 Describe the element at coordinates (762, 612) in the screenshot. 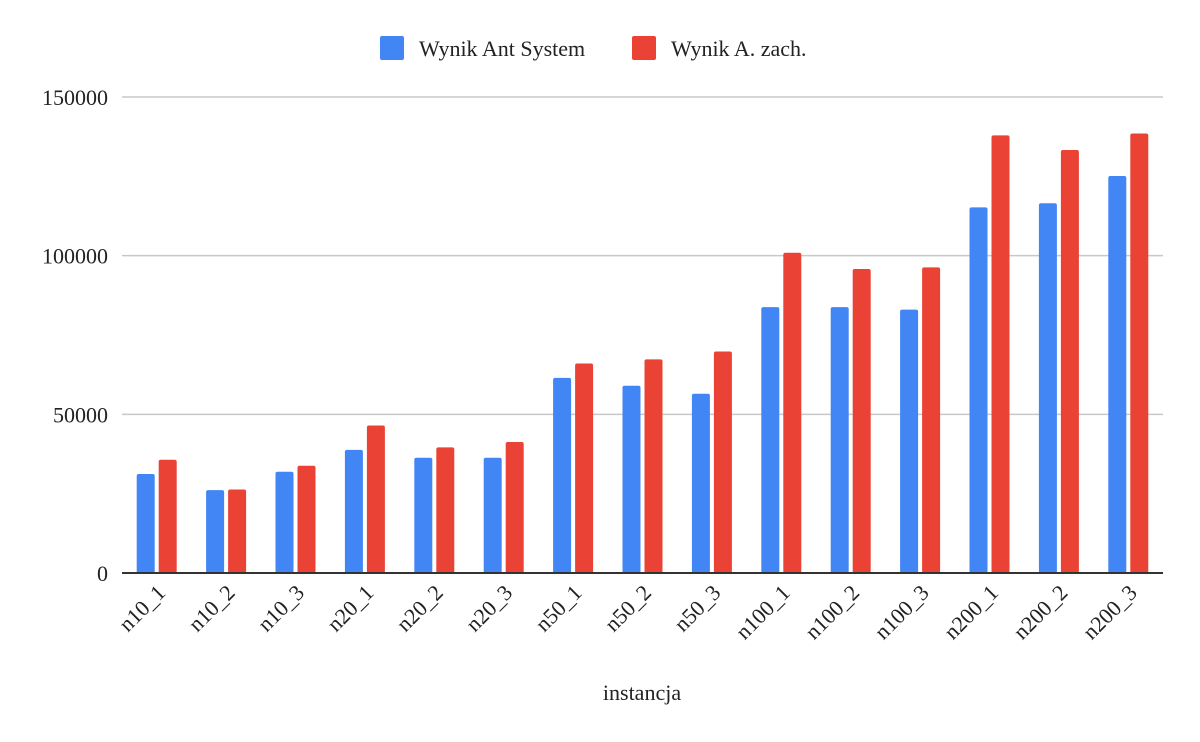

I see `x-tick-label: n100_1` at that location.